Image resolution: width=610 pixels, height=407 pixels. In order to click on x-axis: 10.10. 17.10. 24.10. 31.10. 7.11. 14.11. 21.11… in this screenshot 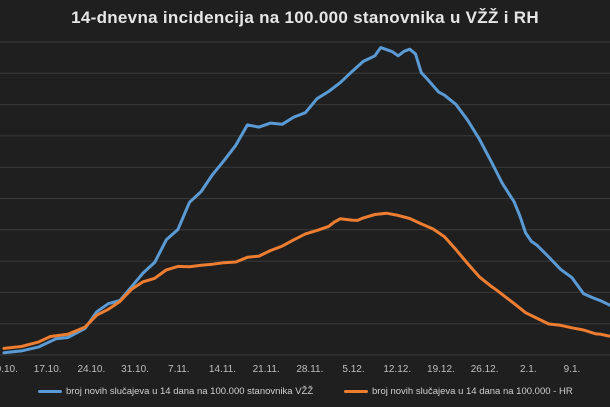, I will do `click(290, 369)`.